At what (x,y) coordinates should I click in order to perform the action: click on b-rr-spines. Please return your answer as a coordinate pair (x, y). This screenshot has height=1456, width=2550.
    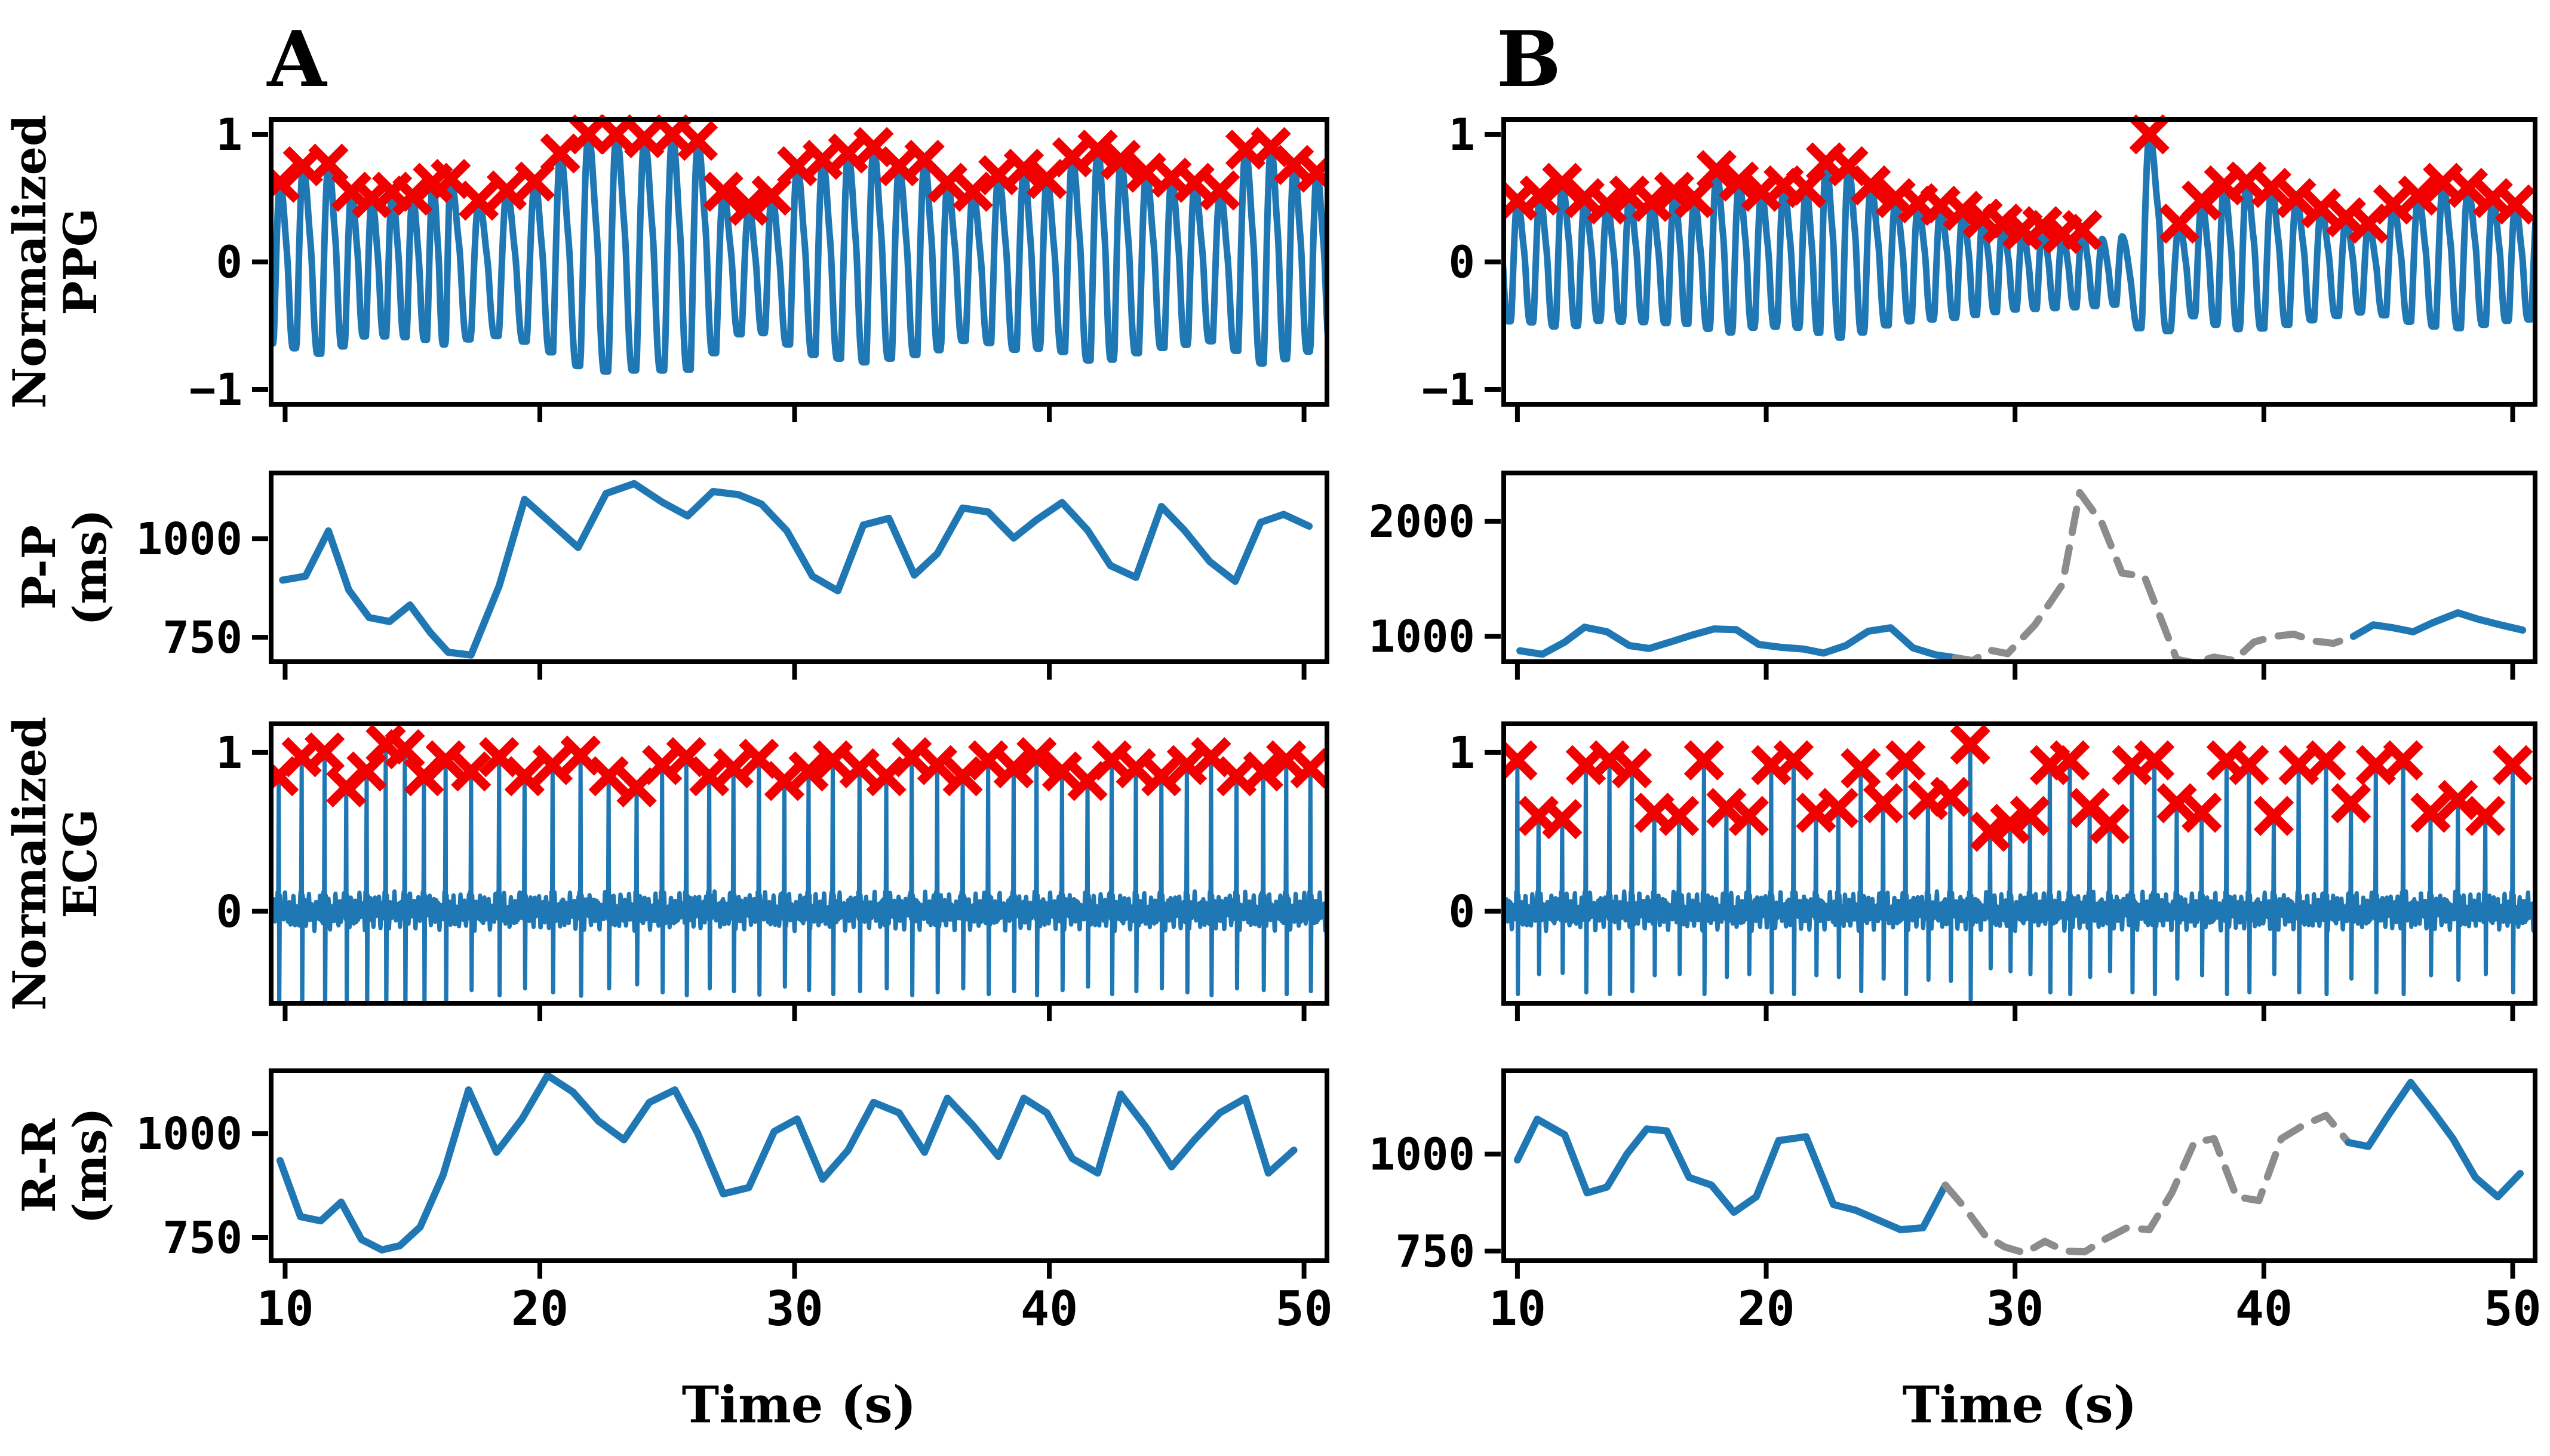
    Looking at the image, I should click on (2019, 1165).